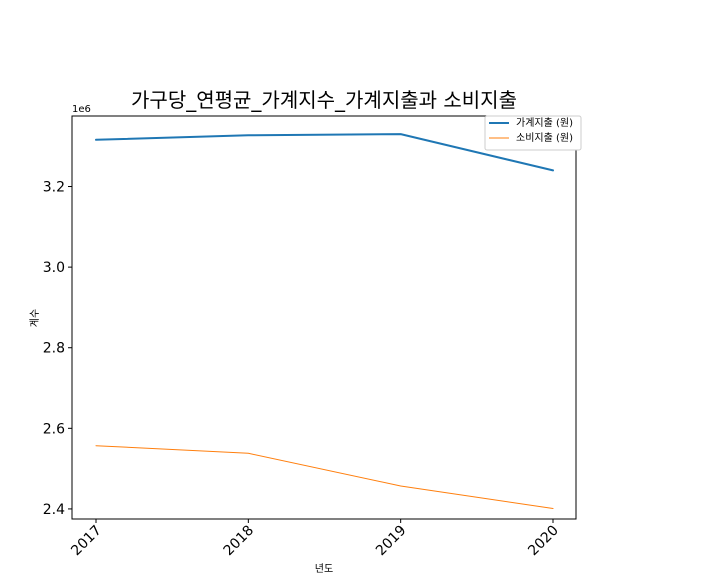 The width and height of the screenshot is (720, 576). What do you see at coordinates (35, 318) in the screenshot?
I see `y-axis-label: 계수` at bounding box center [35, 318].